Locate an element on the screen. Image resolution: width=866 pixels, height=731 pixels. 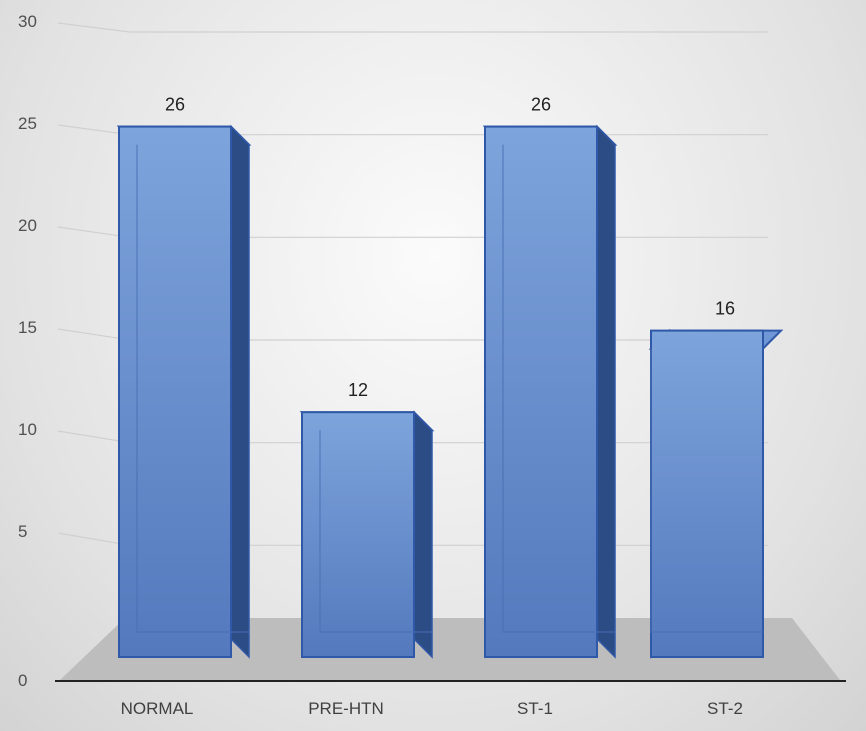
bar-normal is located at coordinates (184, 391).